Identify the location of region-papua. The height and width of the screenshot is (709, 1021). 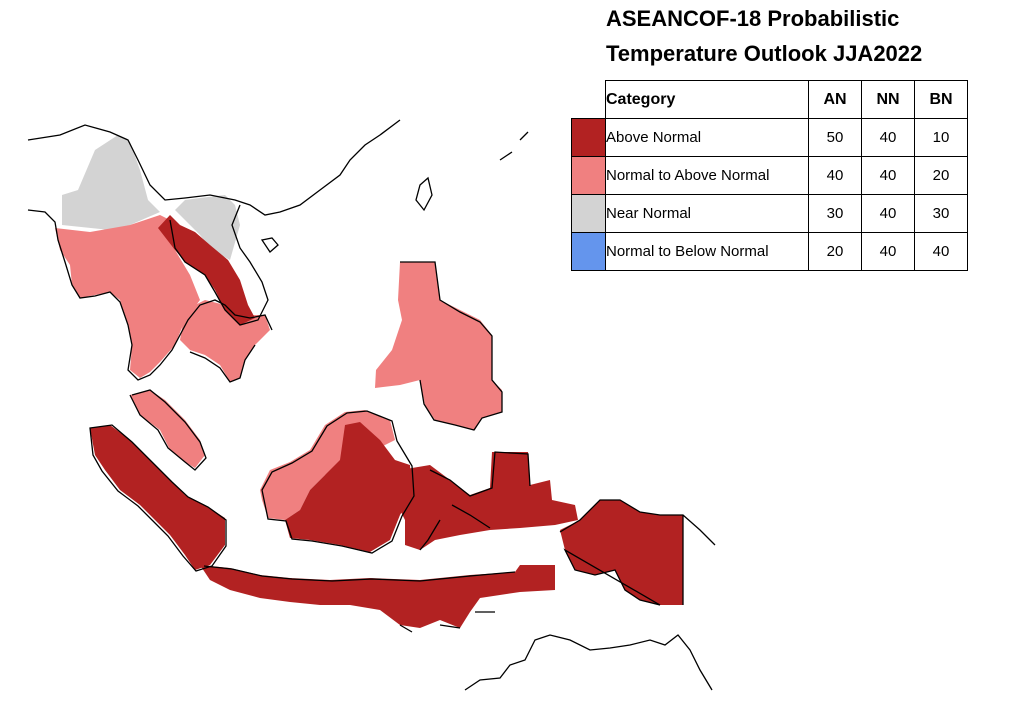
(621, 552).